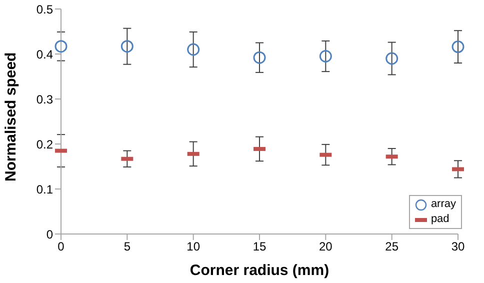 This screenshot has width=484, height=283. What do you see at coordinates (392, 247) in the screenshot?
I see `x-tick-label: 25` at bounding box center [392, 247].